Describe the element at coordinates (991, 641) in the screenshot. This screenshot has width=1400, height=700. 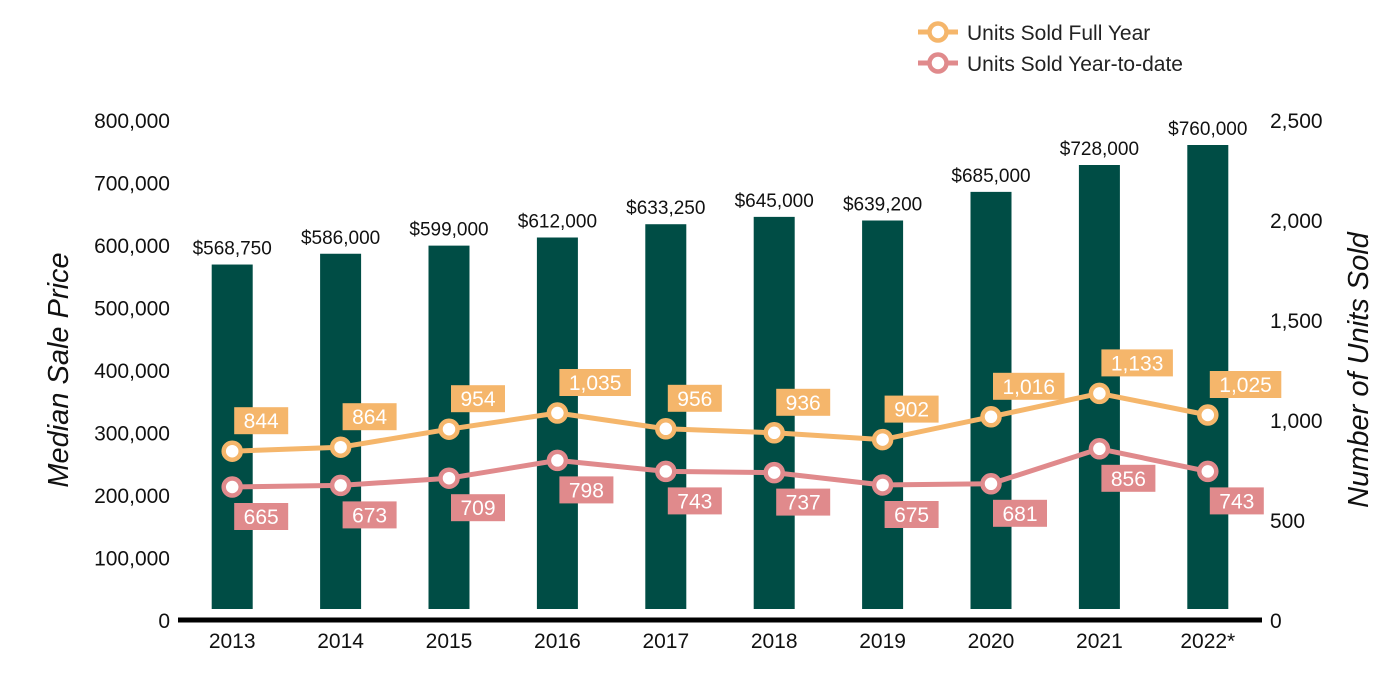
I see `x-tick-label: 2020` at that location.